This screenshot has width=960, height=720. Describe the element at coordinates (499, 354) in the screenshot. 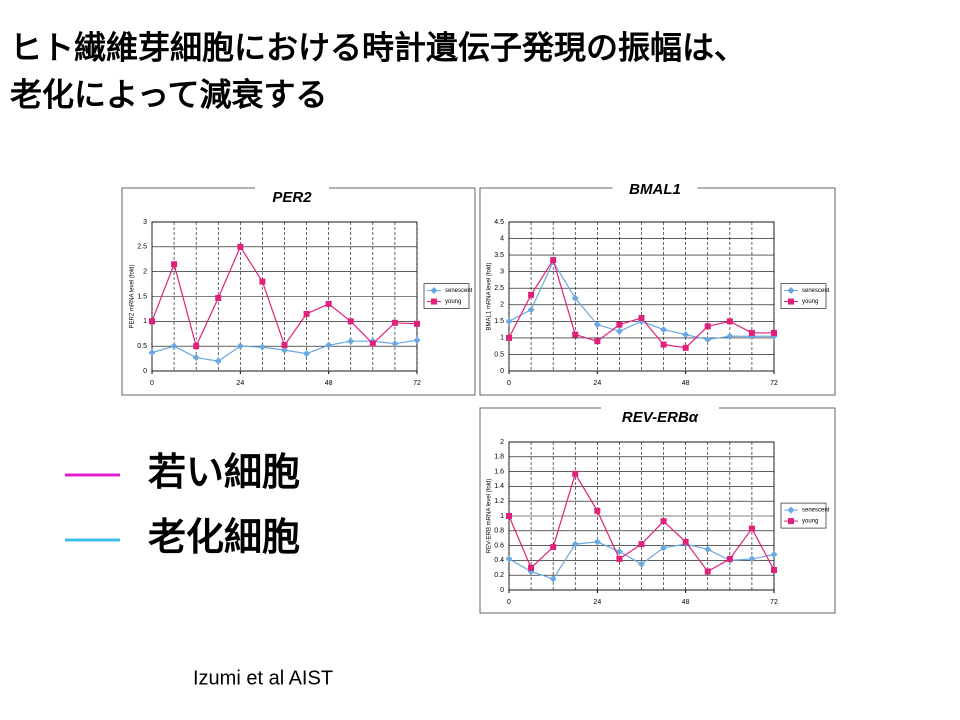

I see `y-tick-label: 0.5` at that location.